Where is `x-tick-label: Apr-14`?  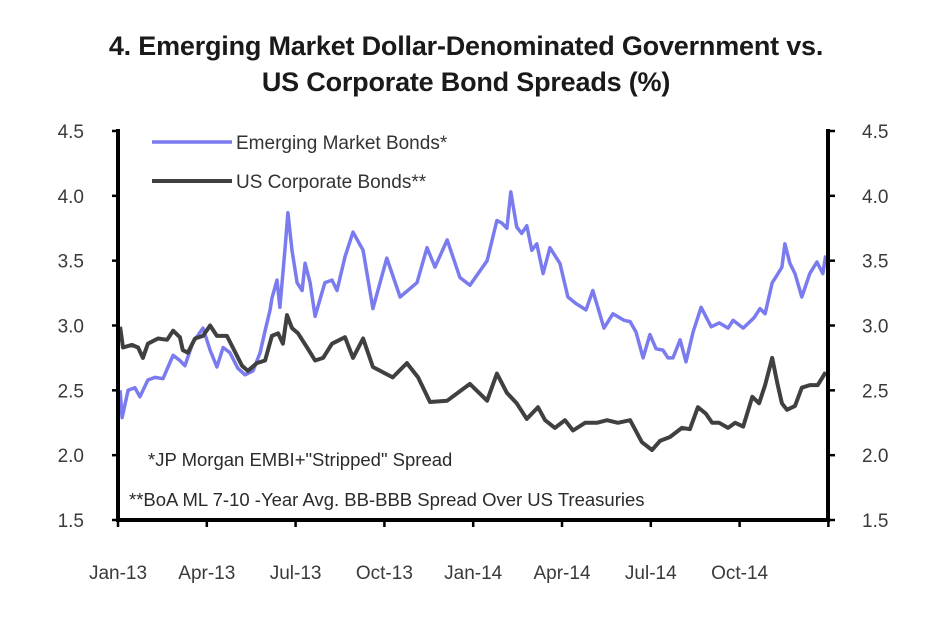
x-tick-label: Apr-14 is located at coordinates (561, 573).